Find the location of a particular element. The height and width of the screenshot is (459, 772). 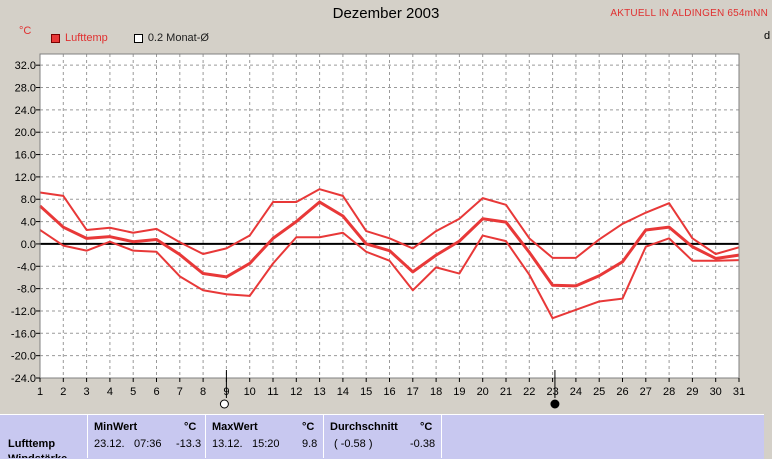

stats-panel is located at coordinates (382, 436).